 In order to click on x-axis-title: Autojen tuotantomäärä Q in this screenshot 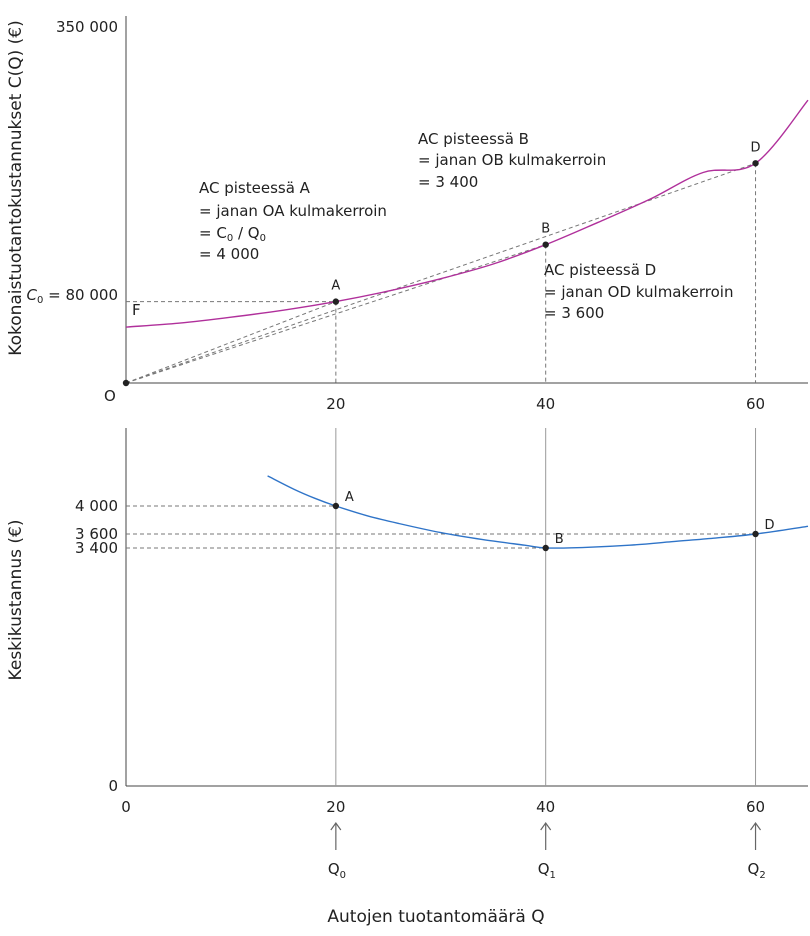, I will do `click(435, 917)`.